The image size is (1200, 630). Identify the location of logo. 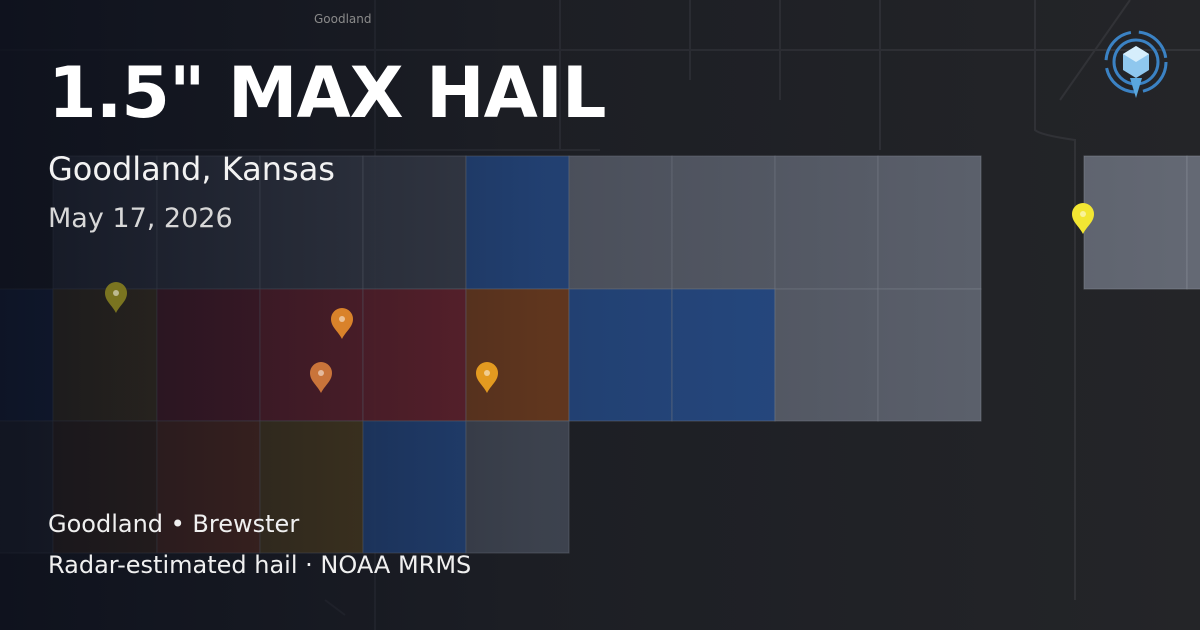
(1136, 64).